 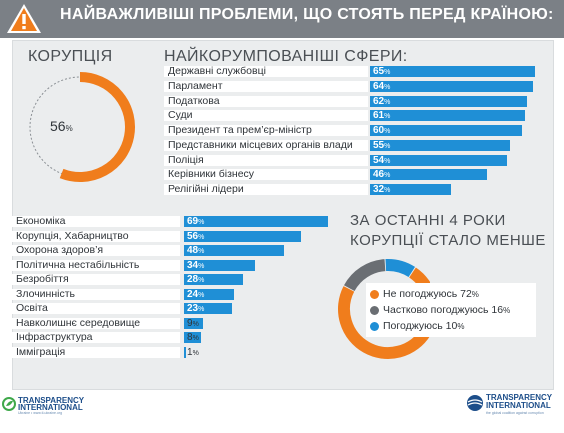 I want to click on survey-legend-label: Погоджуюсь 10%, so click(x=424, y=326).